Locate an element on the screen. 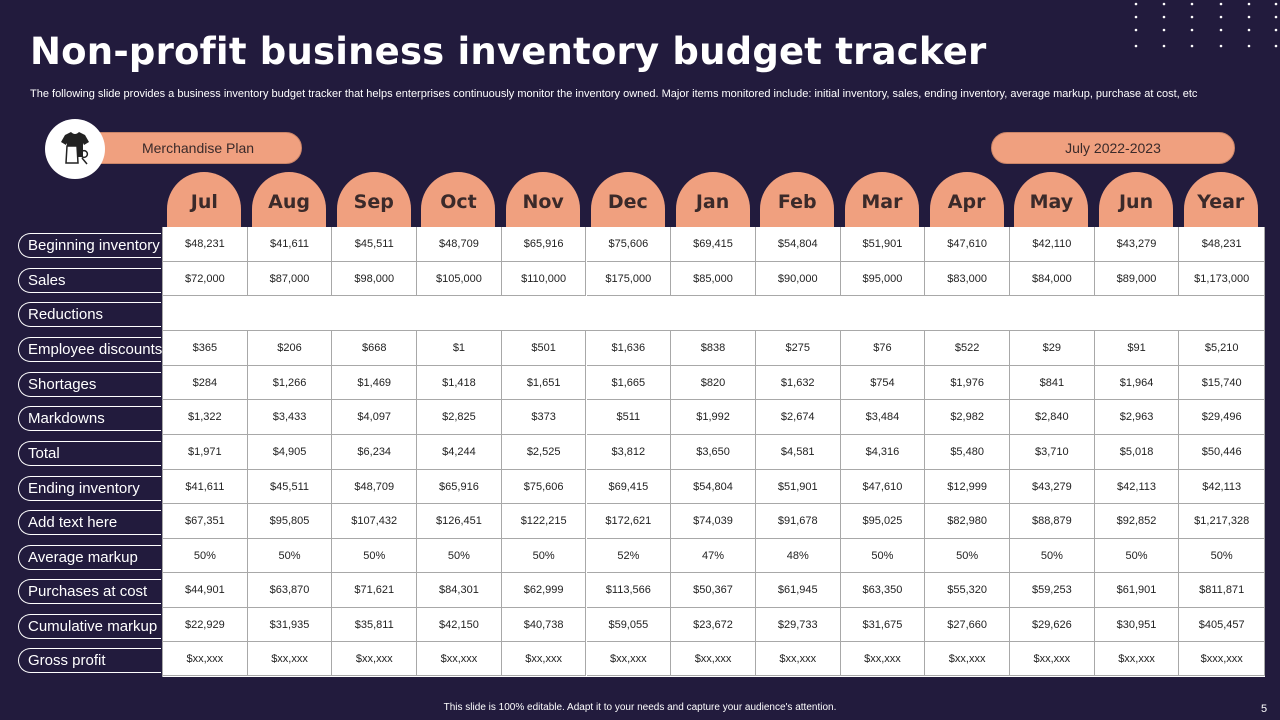  table-cell: $61,945 is located at coordinates (798, 590).